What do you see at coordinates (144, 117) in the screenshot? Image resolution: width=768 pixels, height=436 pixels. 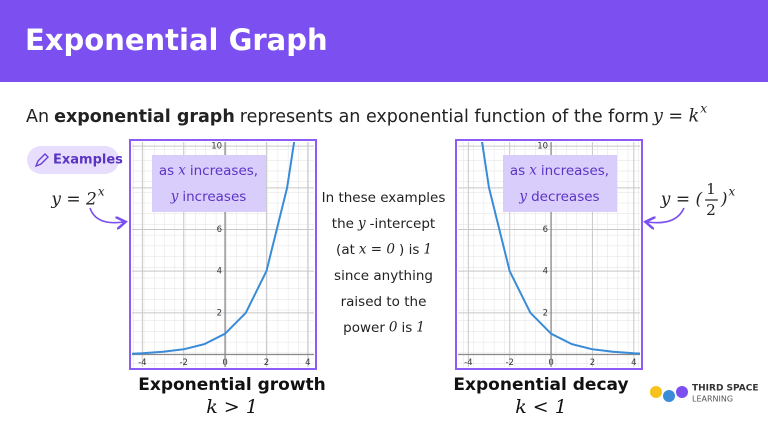 I see `text: exponential graph` at bounding box center [144, 117].